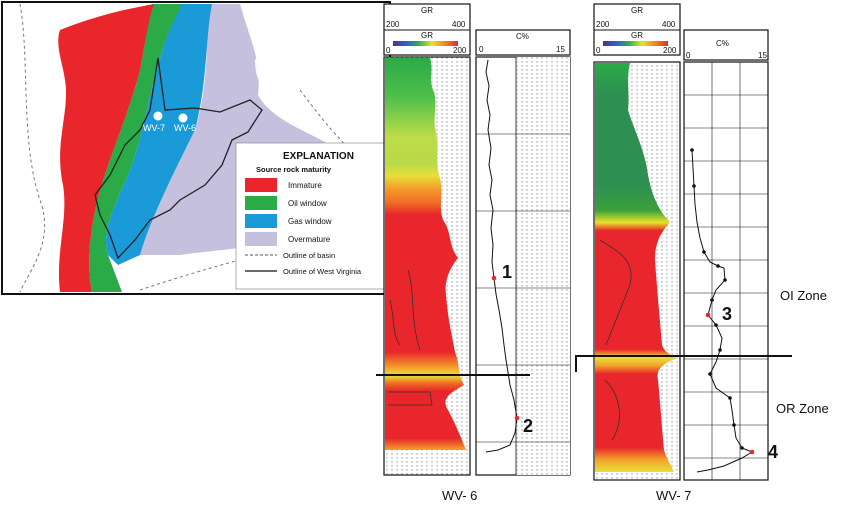  Describe the element at coordinates (261, 203) in the screenshot. I see `legend-swatch-oil` at that location.